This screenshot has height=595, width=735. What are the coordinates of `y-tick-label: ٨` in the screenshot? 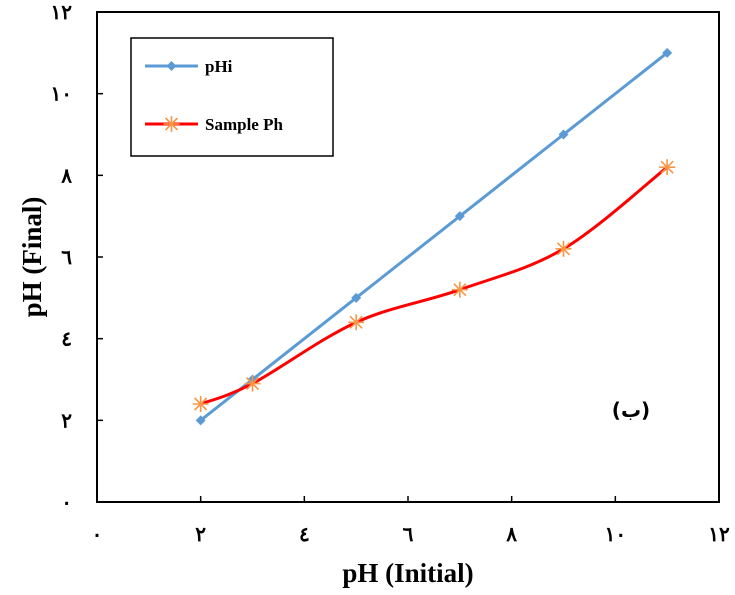 It's located at (66, 175).